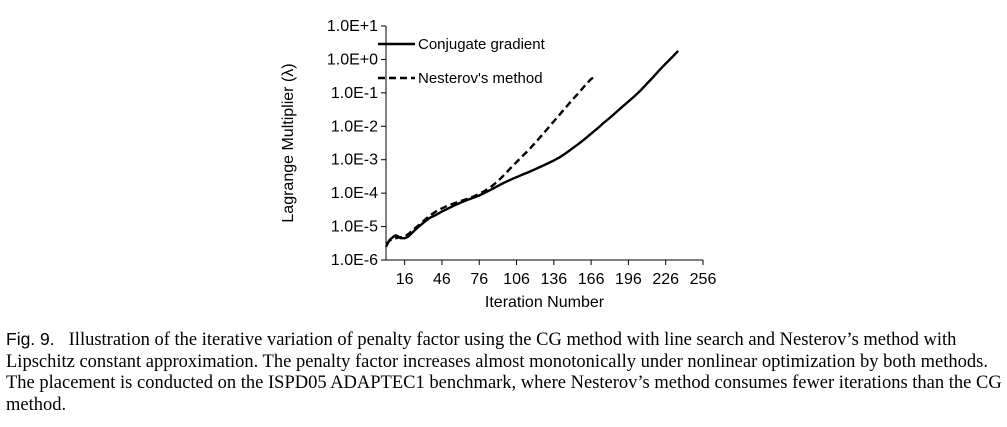  Describe the element at coordinates (665, 279) in the screenshot. I see `x-tick-label: 226` at that location.